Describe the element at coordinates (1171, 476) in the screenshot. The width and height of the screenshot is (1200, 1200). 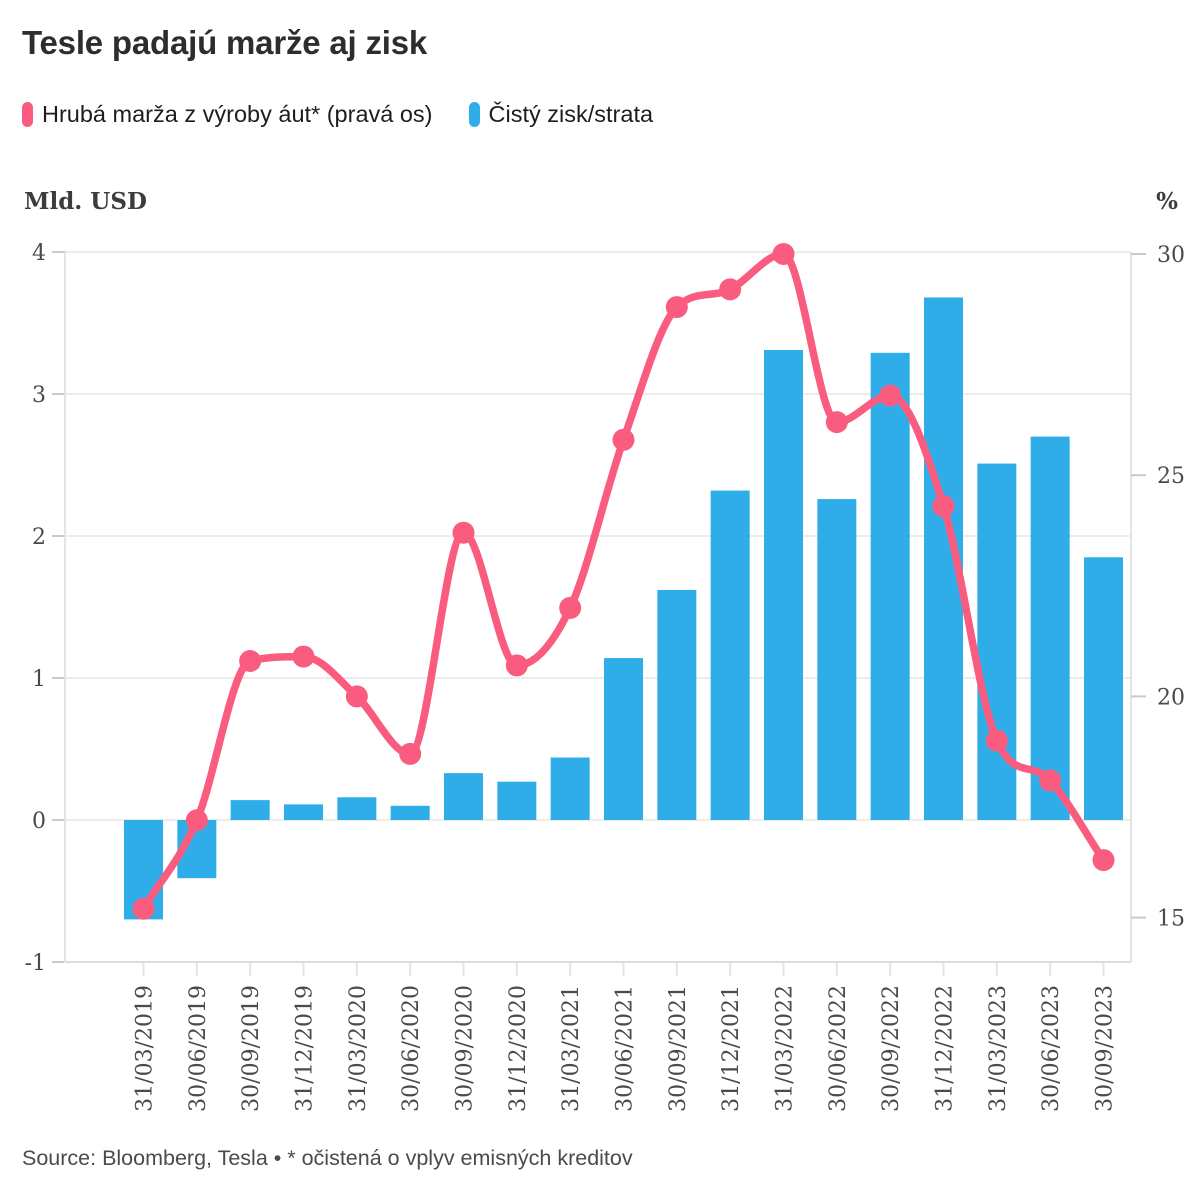
I see `right-tick-label-25: 25` at that location.